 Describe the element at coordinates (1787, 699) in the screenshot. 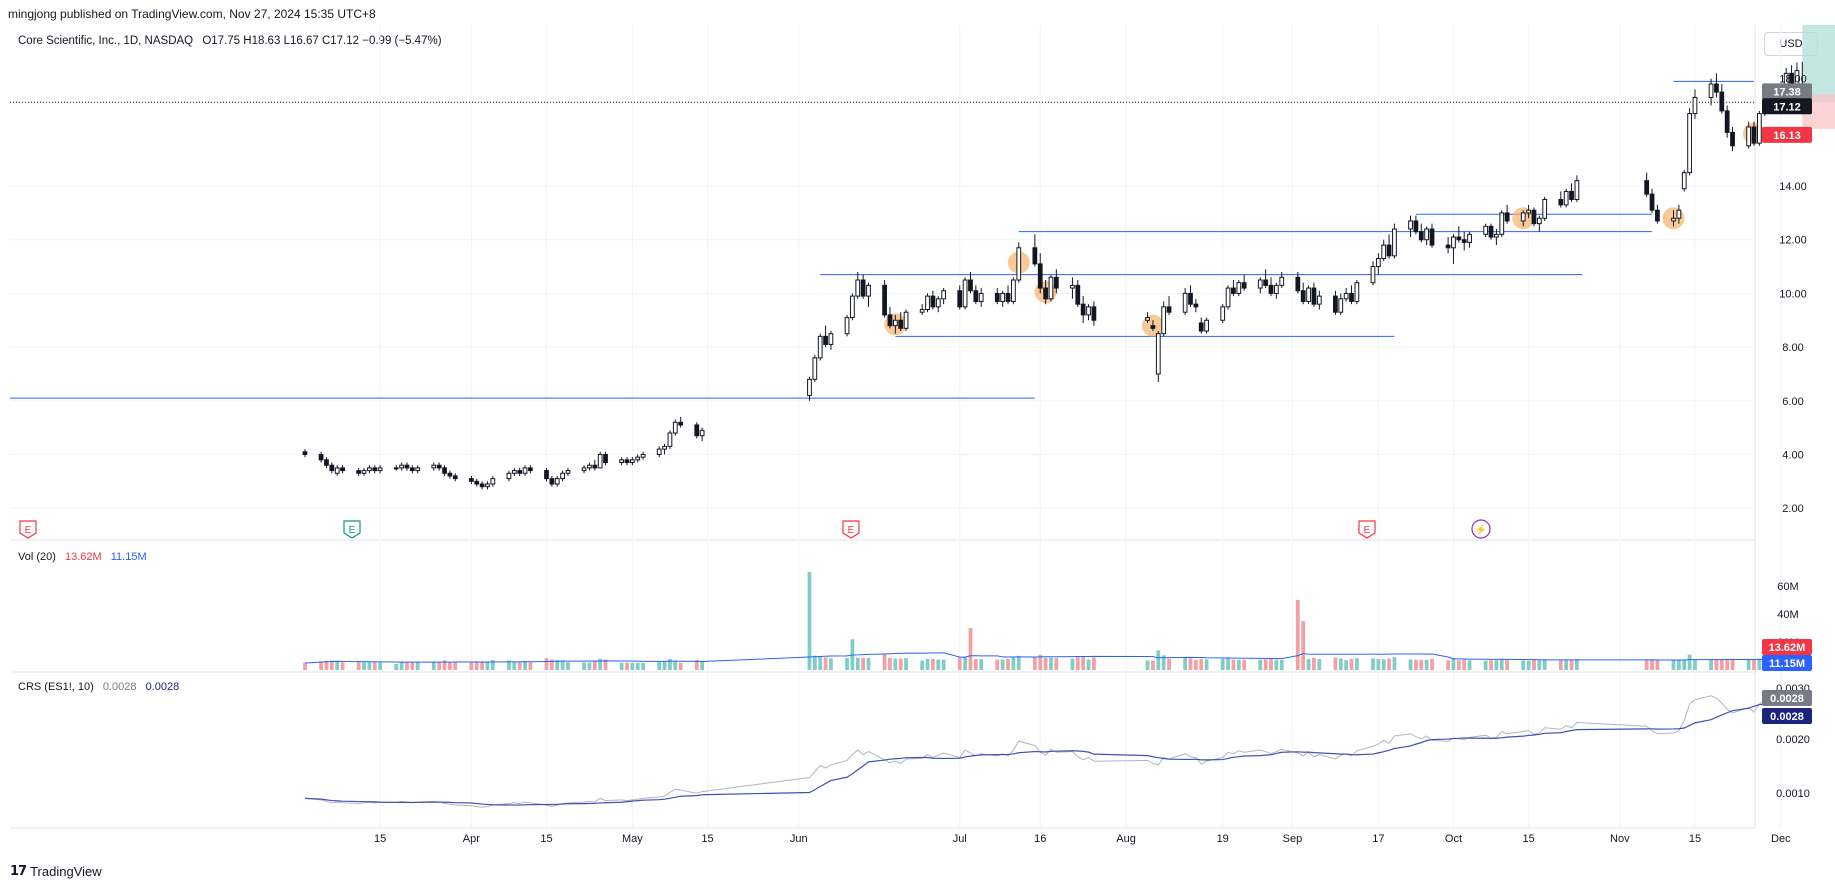

I see `crs-tag-value: 0.0028` at that location.